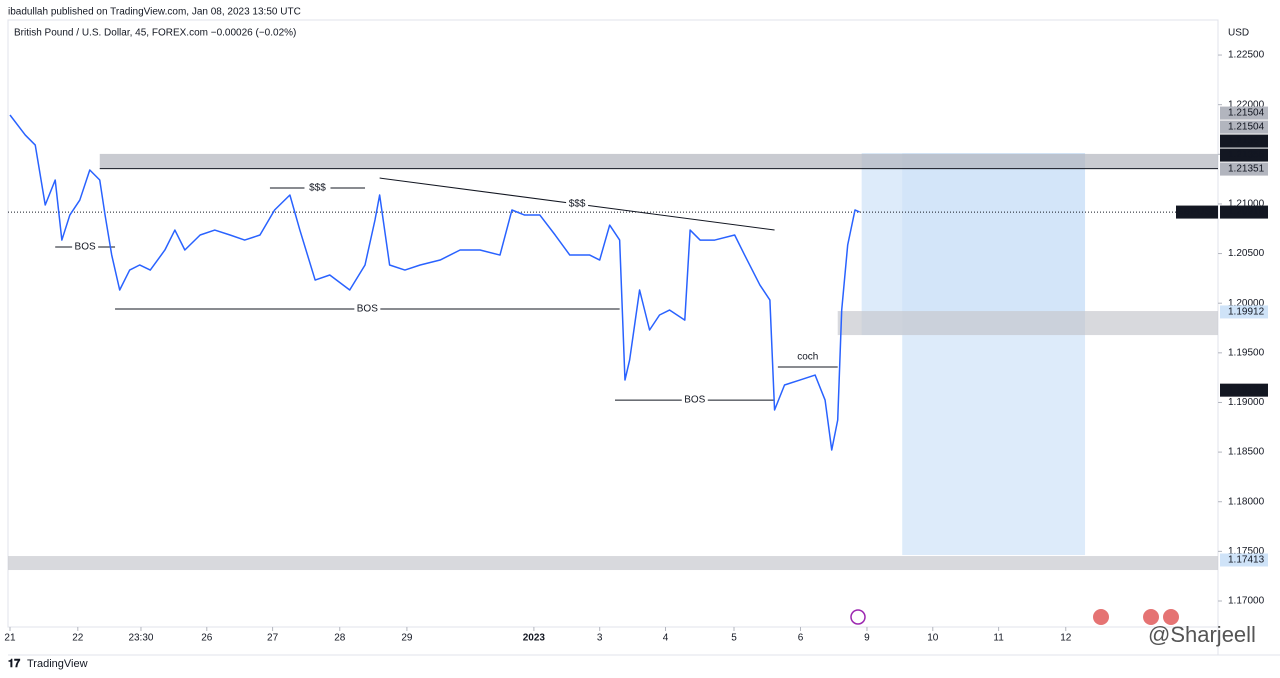  Describe the element at coordinates (273, 638) in the screenshot. I see `x-tick-label: 27` at that location.